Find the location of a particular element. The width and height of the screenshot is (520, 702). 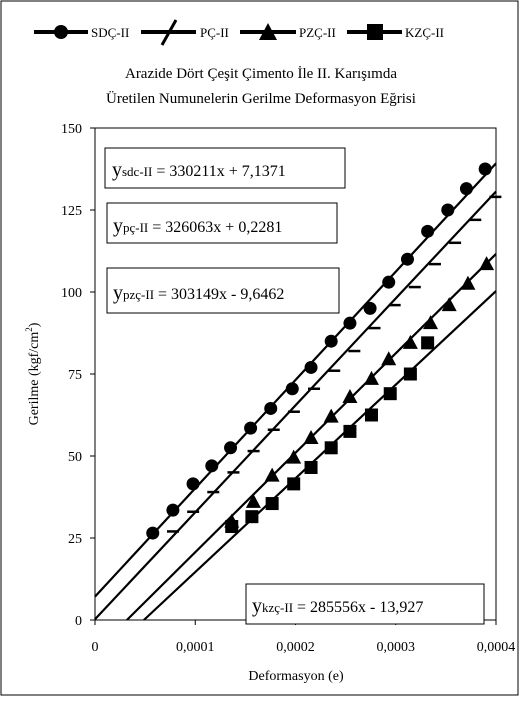

y-tick-label: 150 is located at coordinates (71, 129).